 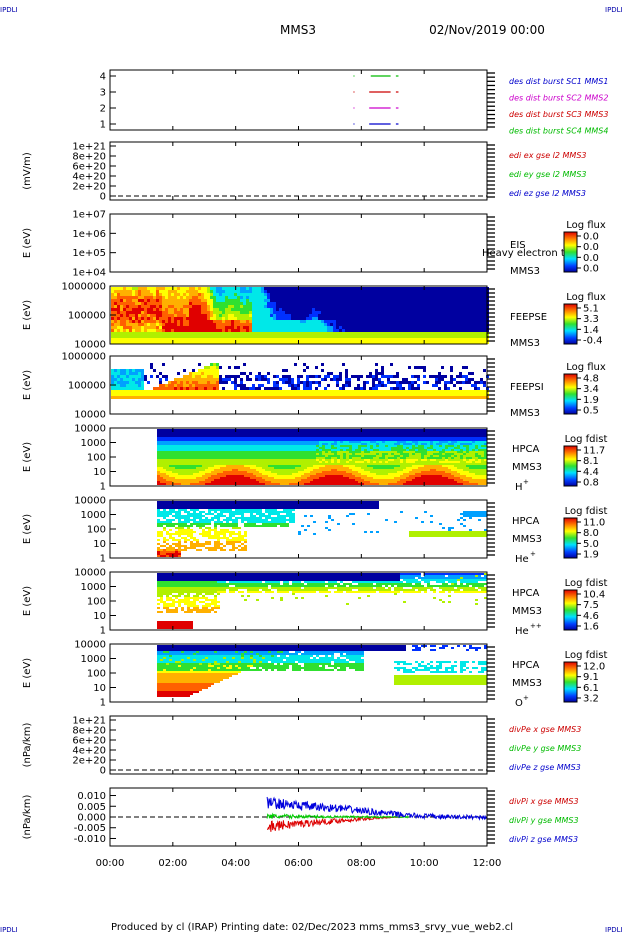 I want to click on y-tick-label: 3, so click(x=103, y=93).